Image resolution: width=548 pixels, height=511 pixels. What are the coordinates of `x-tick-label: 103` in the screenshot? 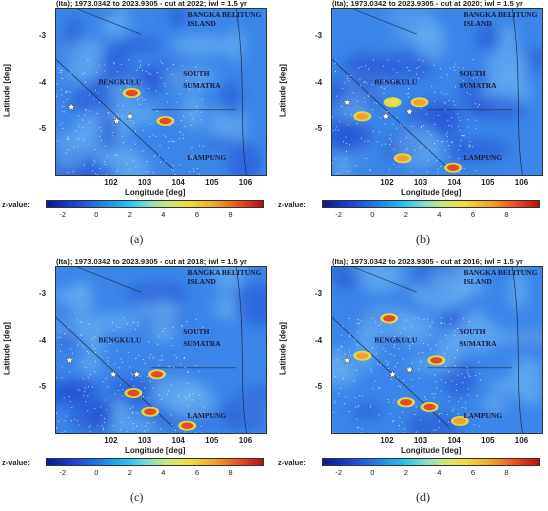 It's located at (420, 182).